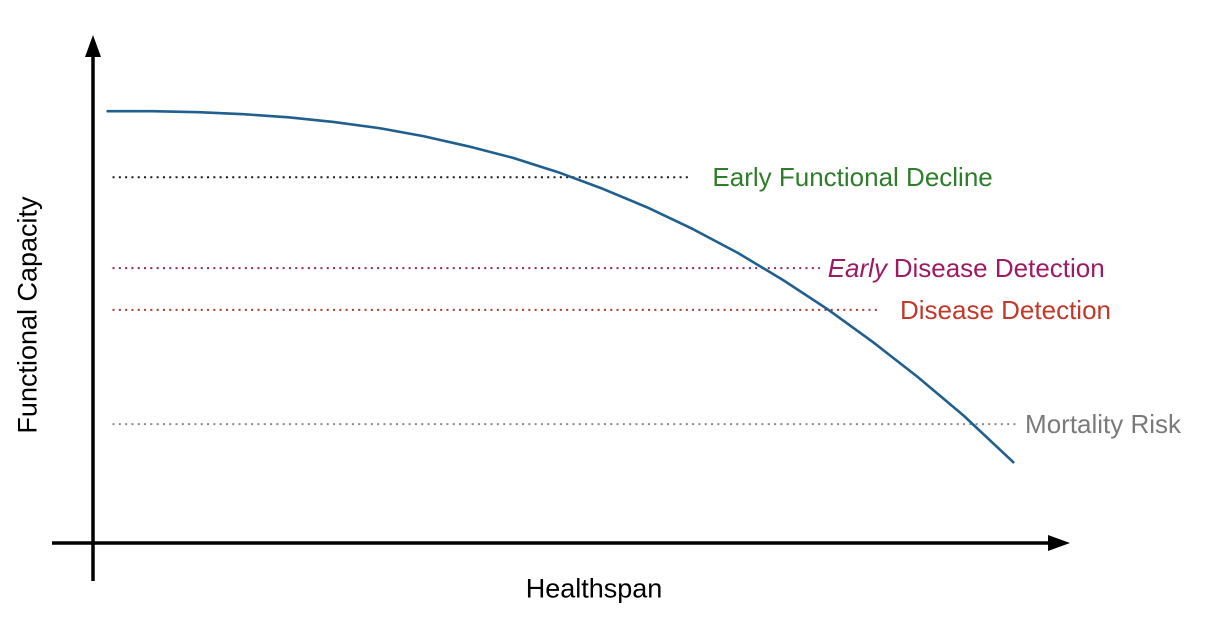  Describe the element at coordinates (594, 588) in the screenshot. I see `x-axis-label: Healthspan` at that location.